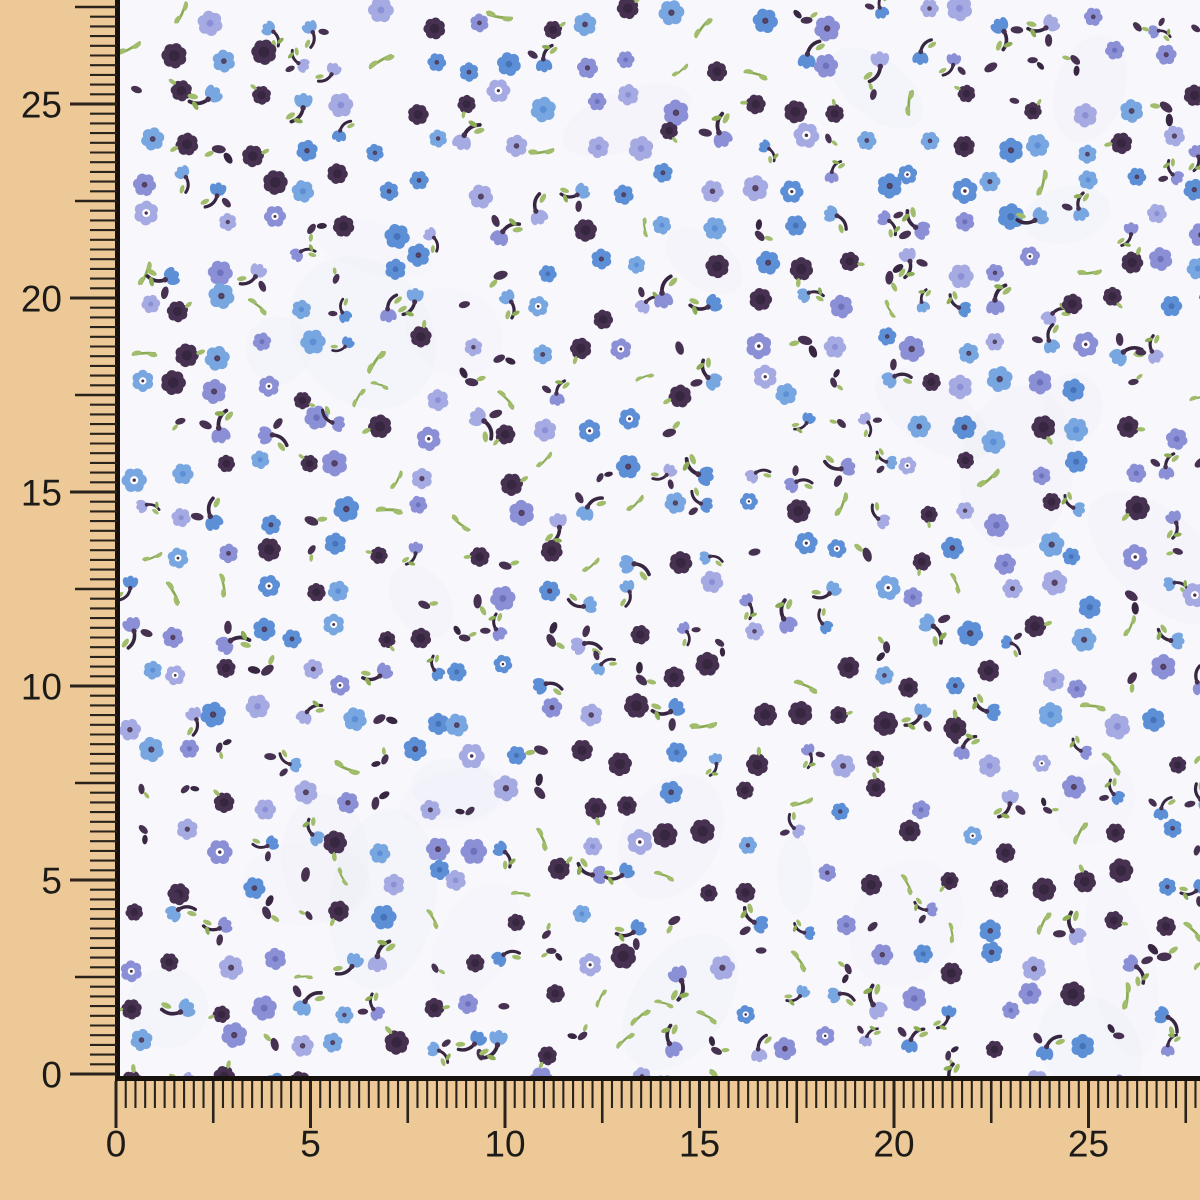 The image size is (1200, 1200). I want to click on cloth-mottle, so click(1096, 804).